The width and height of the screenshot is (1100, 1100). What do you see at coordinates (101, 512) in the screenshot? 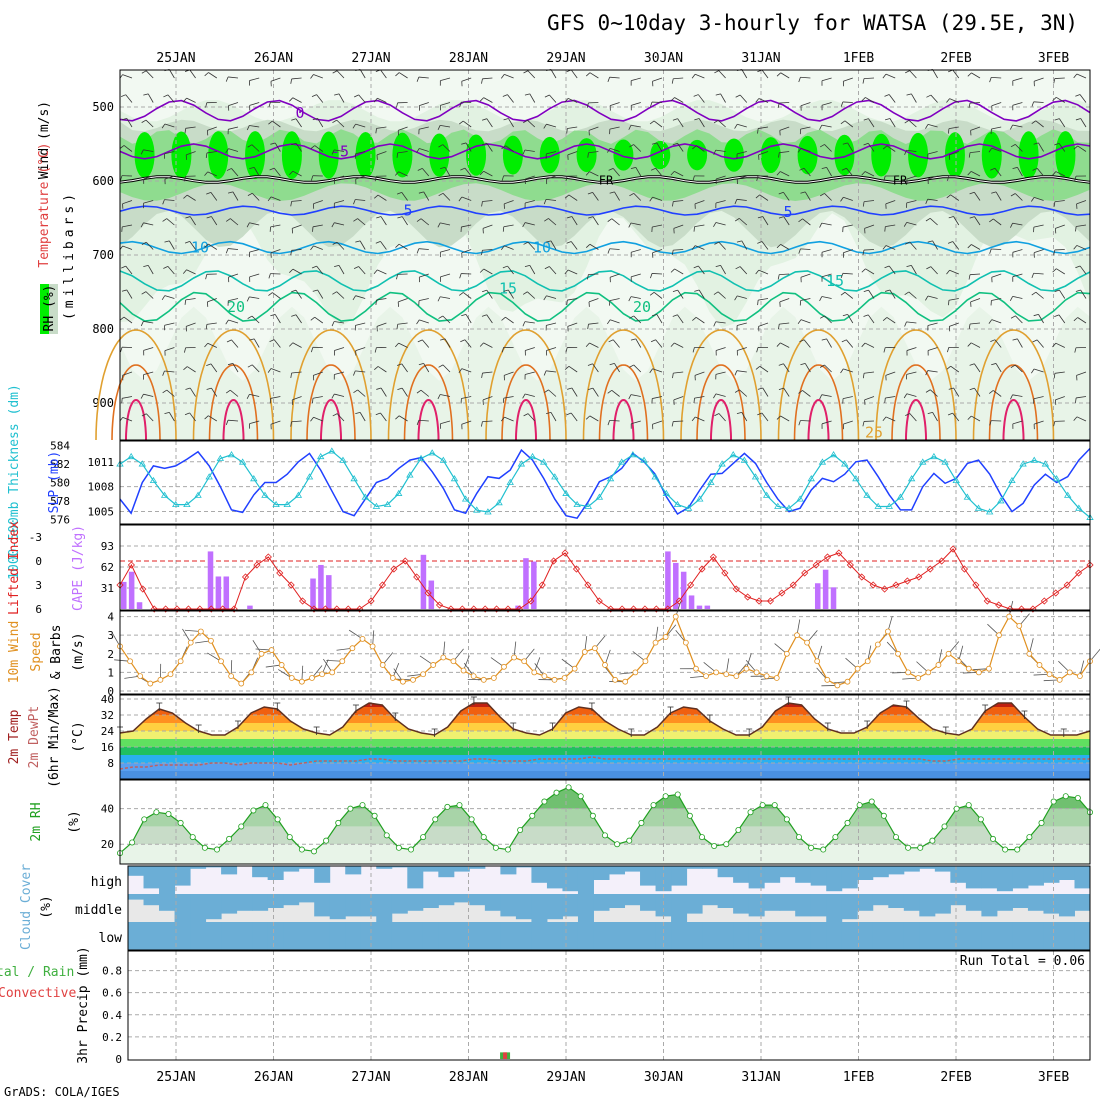
I see `slp-tick: 1005` at bounding box center [101, 512].